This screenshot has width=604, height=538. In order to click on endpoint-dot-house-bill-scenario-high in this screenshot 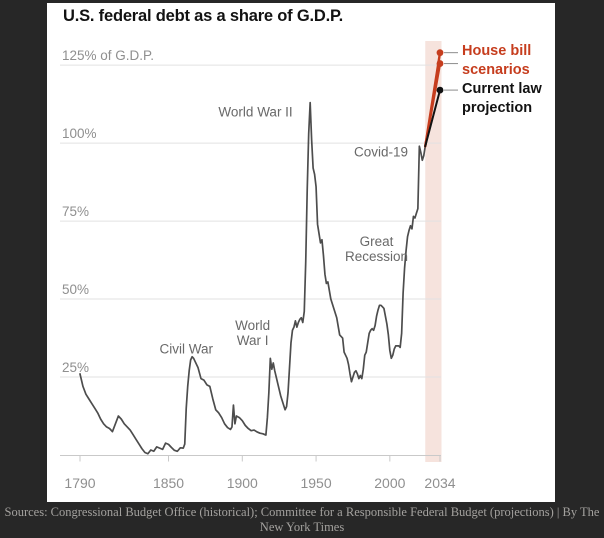, I will do `click(440, 53)`.